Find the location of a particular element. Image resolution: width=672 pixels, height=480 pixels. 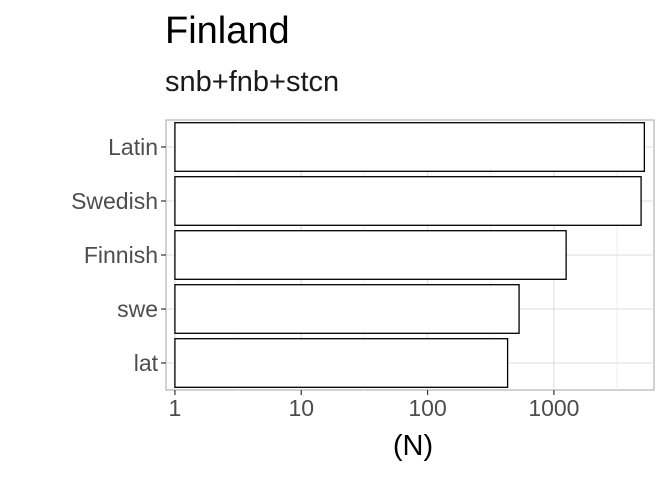

y-tick-label: Swedish is located at coordinates (114, 201).